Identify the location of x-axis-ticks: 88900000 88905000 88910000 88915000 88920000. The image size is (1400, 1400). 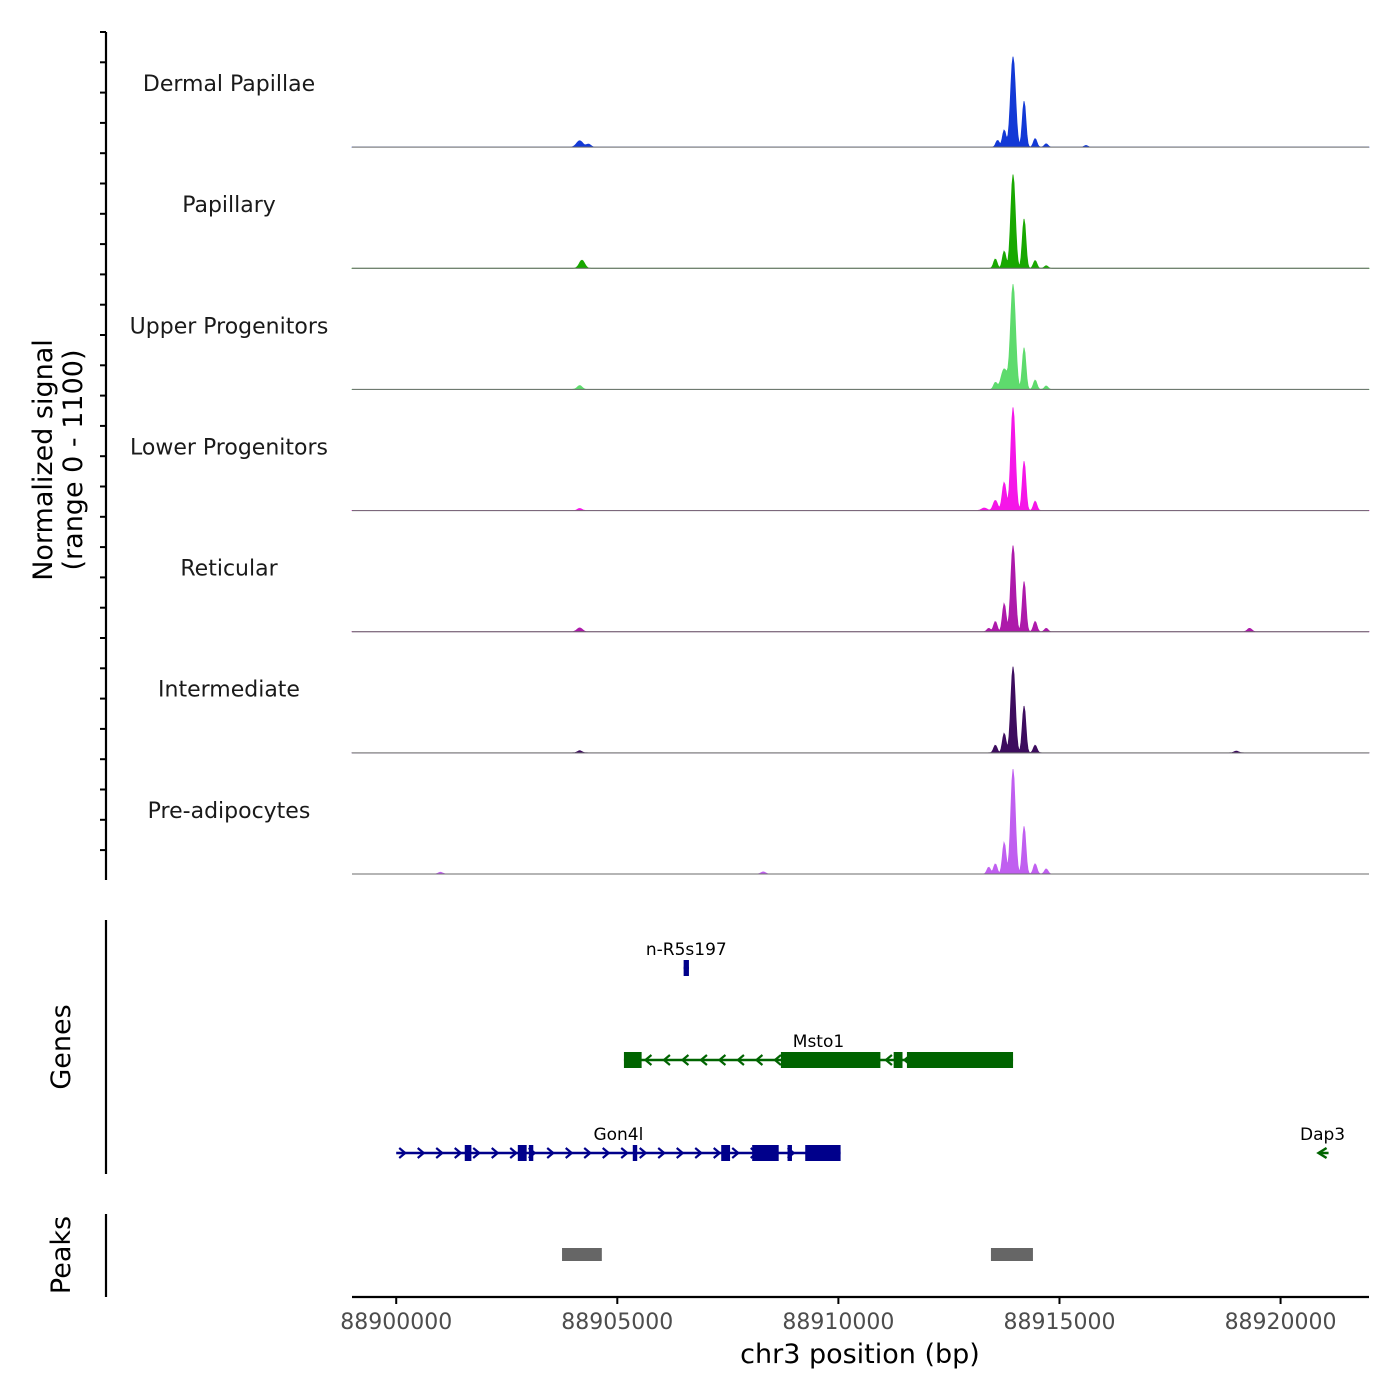
(838, 1316).